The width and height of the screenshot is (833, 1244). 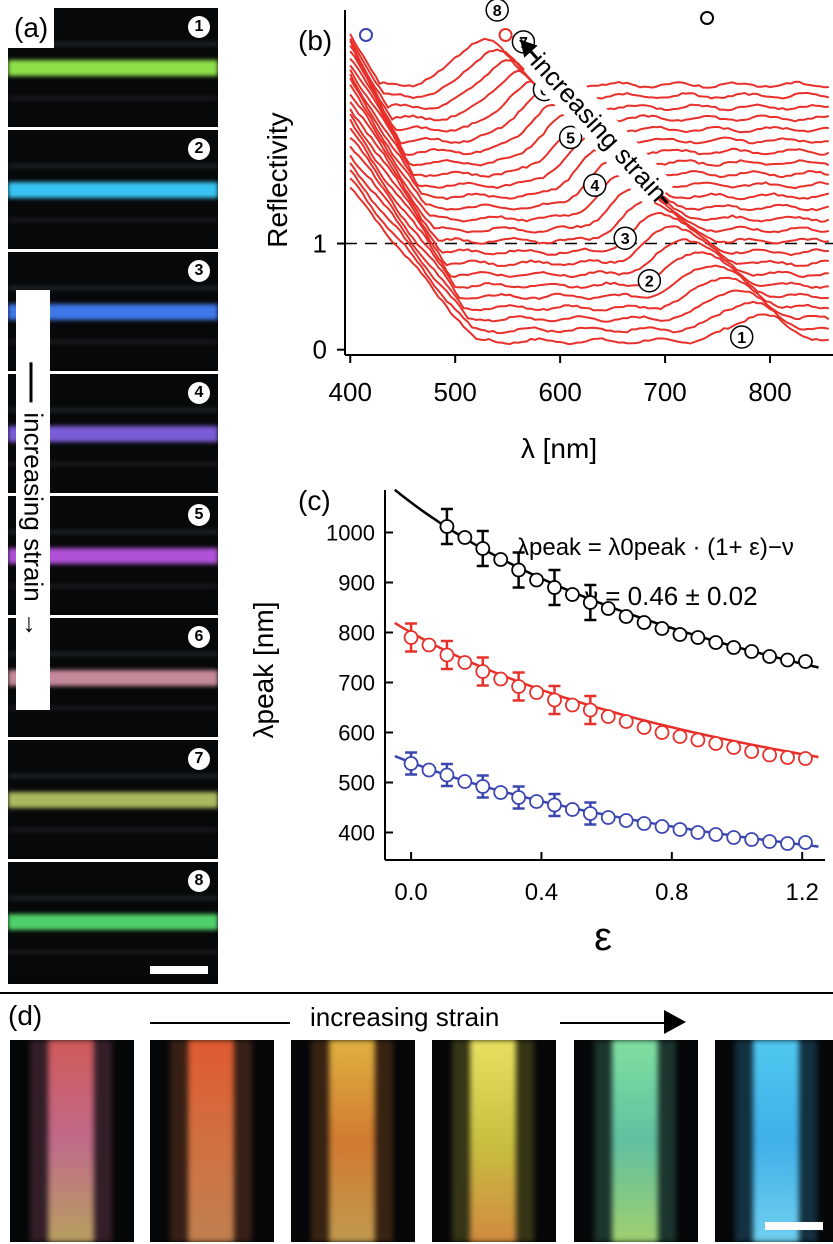 What do you see at coordinates (199, 515) in the screenshot?
I see `strip-number: 5` at bounding box center [199, 515].